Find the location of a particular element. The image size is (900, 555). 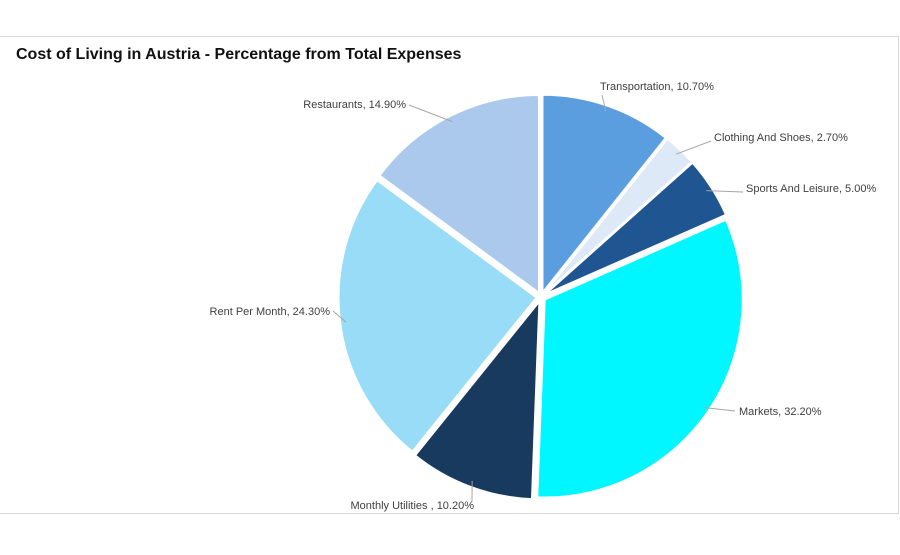

pie-slice-clothing-and-shoes is located at coordinates (618, 216).